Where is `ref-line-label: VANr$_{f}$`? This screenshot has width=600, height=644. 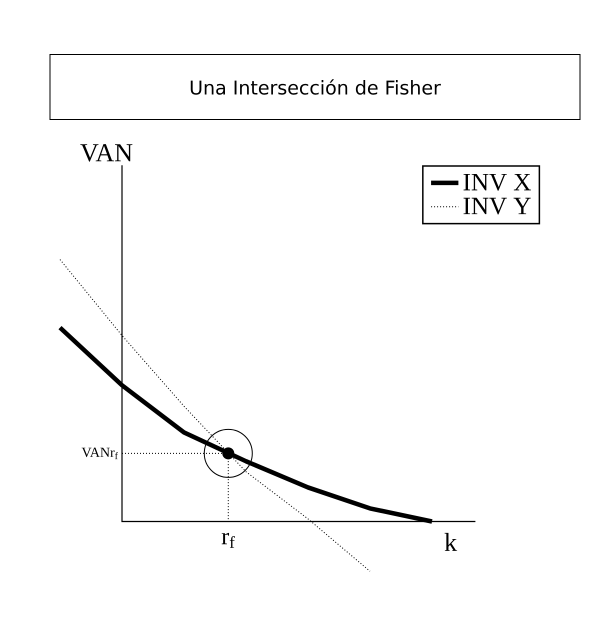
ref-line-label: VANr$_{f}$ is located at coordinates (100, 454).